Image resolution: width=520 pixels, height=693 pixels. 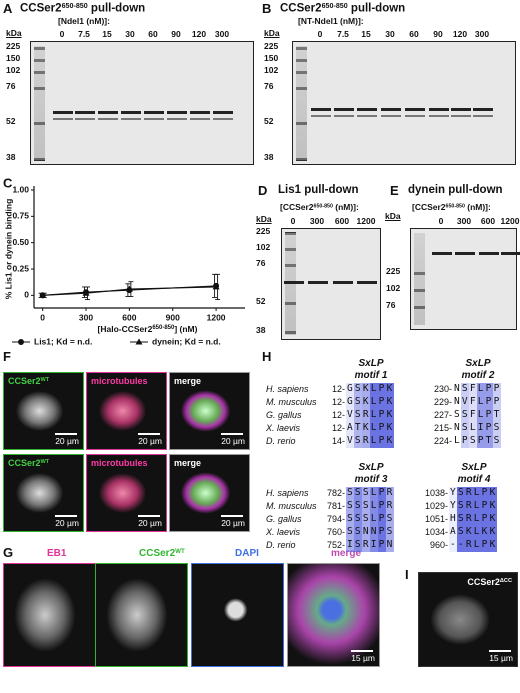 What do you see at coordinates (43, 493) in the screenshot?
I see `micrograph: CCSer2WT 20 µm` at bounding box center [43, 493].